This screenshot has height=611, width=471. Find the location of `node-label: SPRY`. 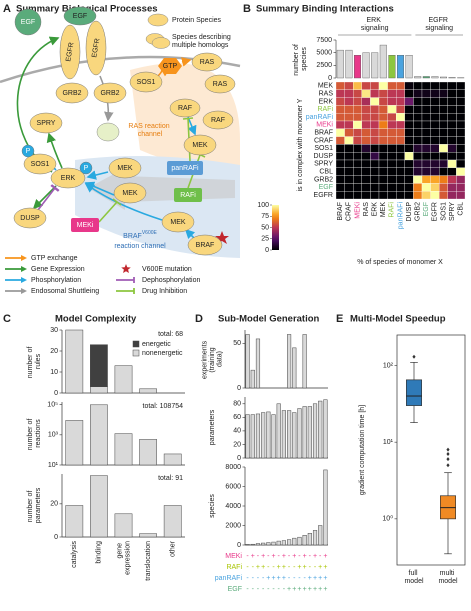

node-label: SPRY is located at coordinates (46, 123).